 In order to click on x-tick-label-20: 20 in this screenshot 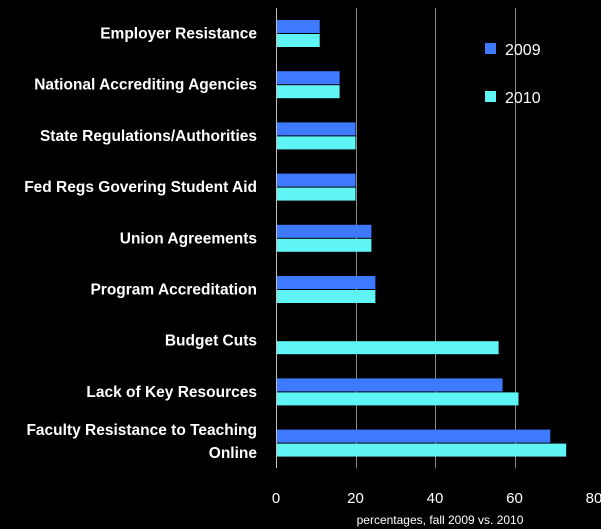, I will do `click(355, 498)`.